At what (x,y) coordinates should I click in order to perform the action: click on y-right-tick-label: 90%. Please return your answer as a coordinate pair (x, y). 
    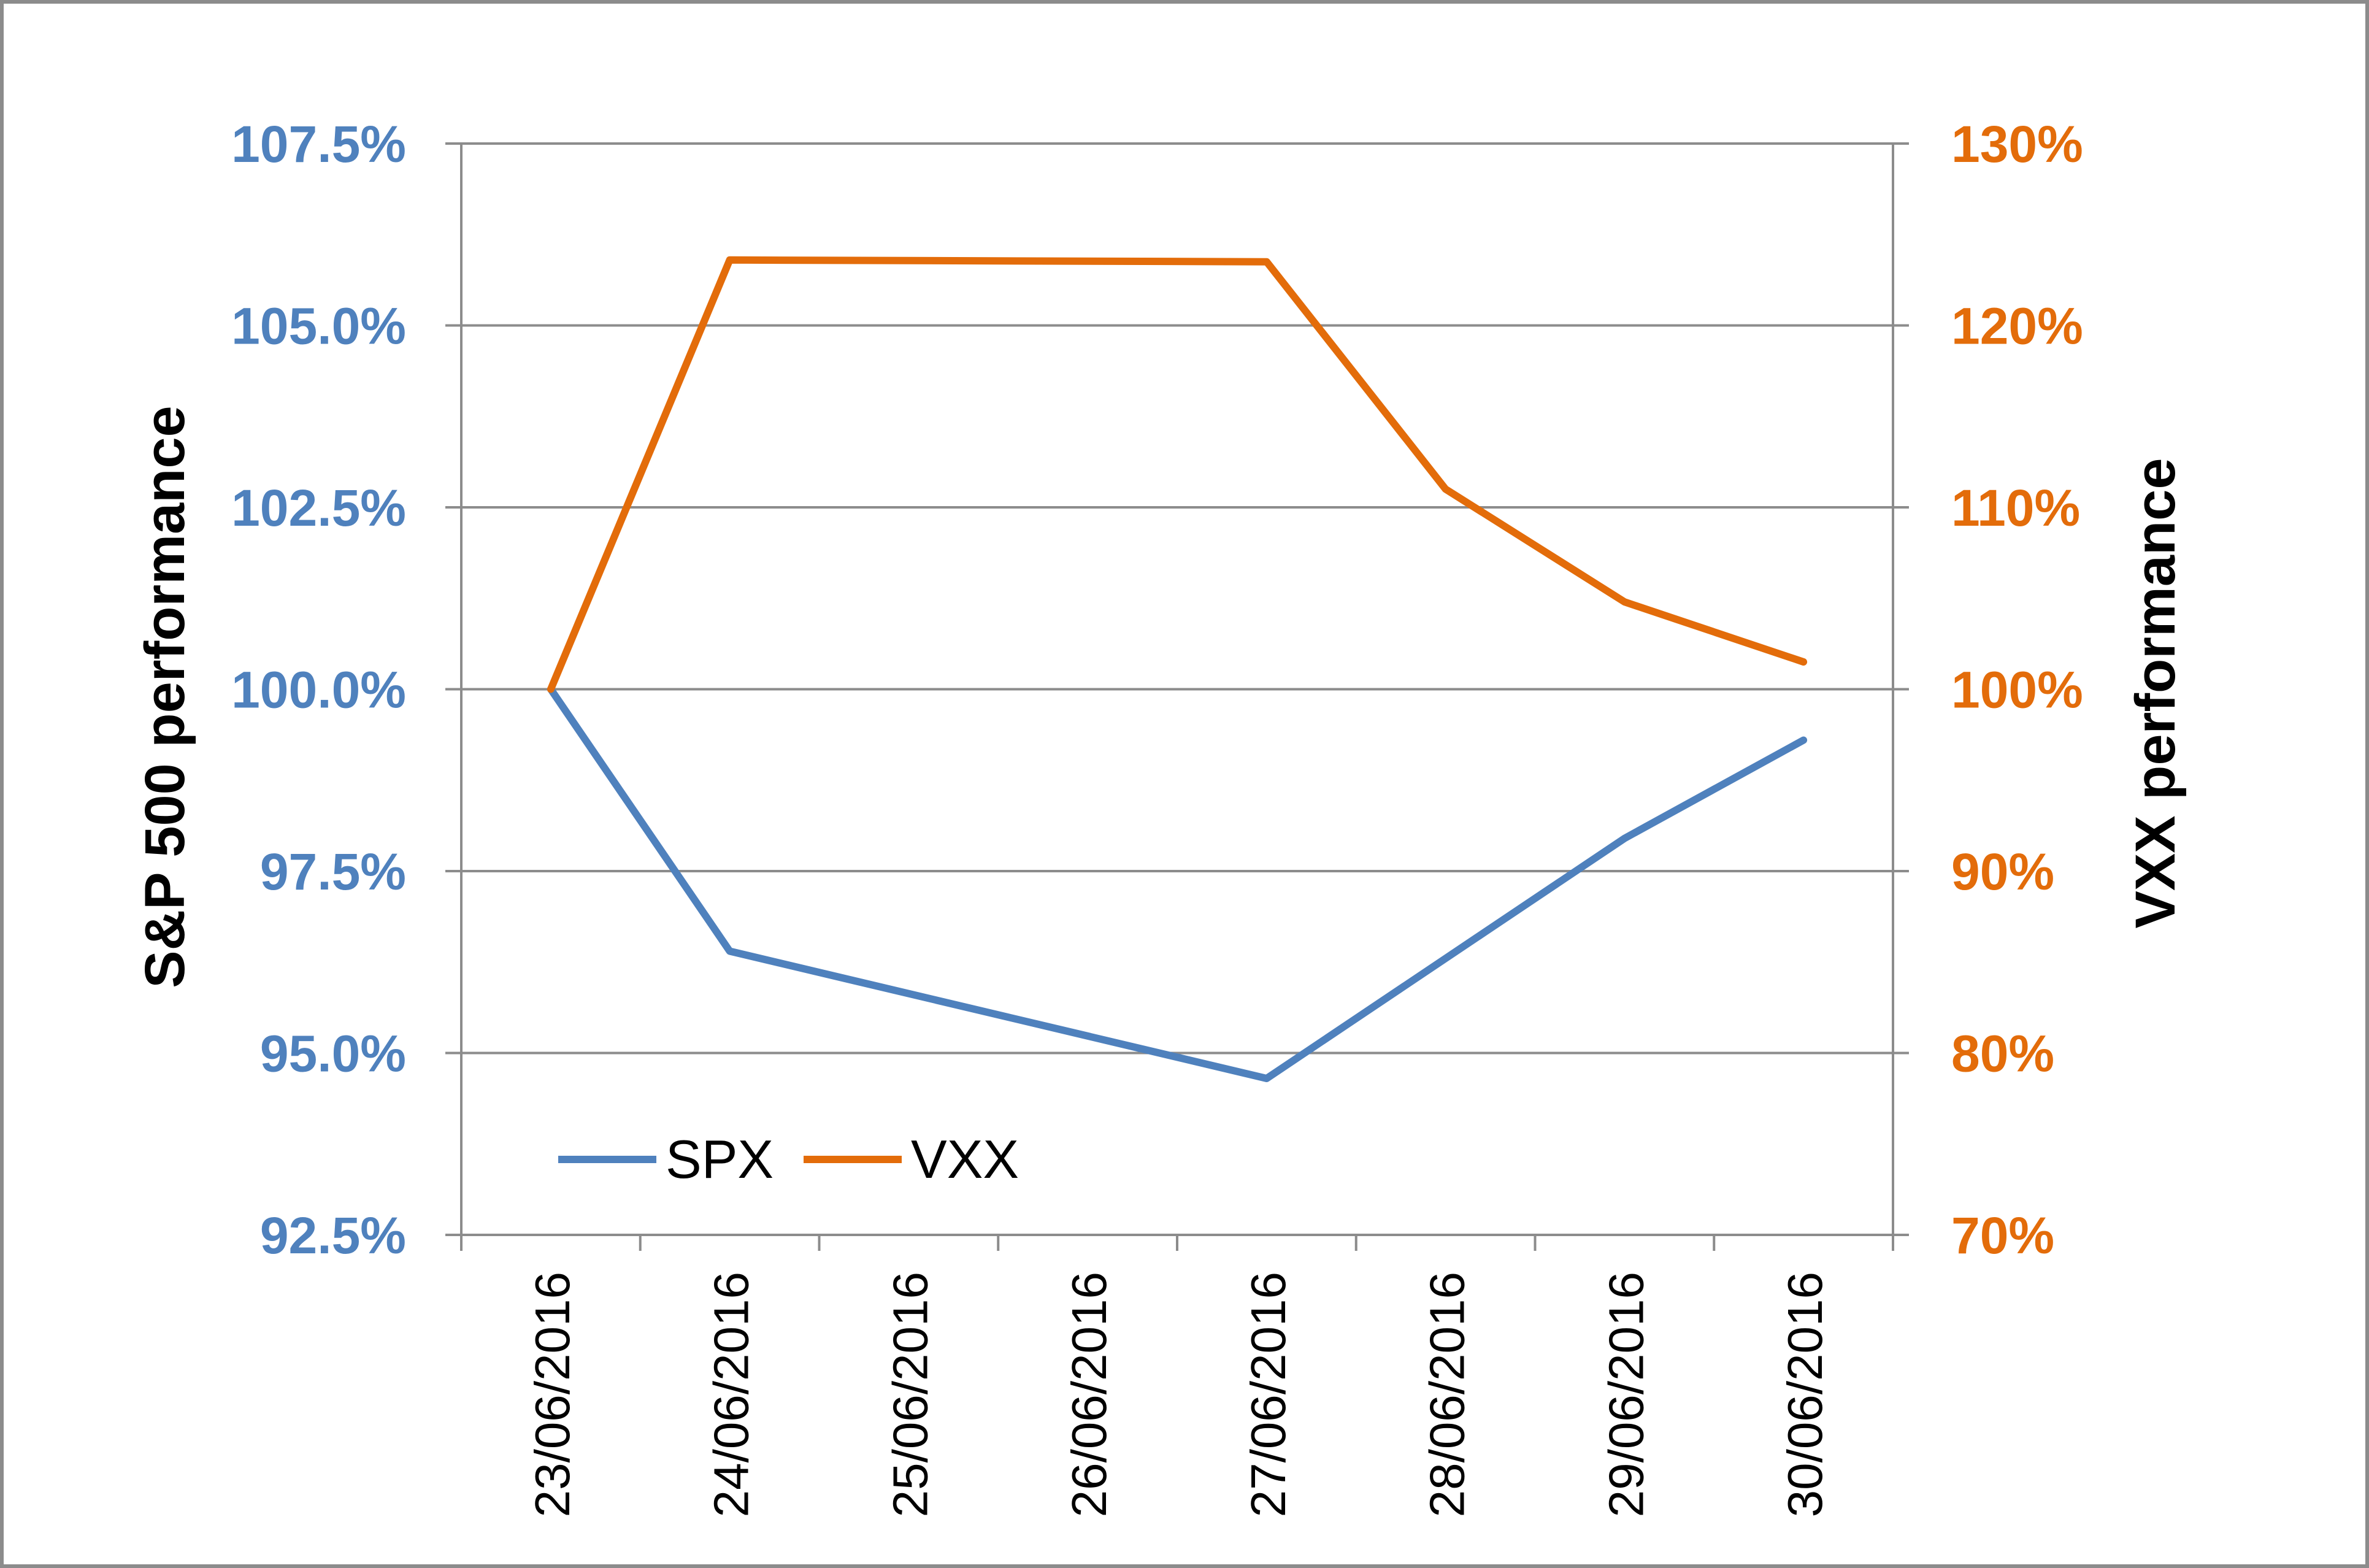
    Looking at the image, I should click on (2002, 872).